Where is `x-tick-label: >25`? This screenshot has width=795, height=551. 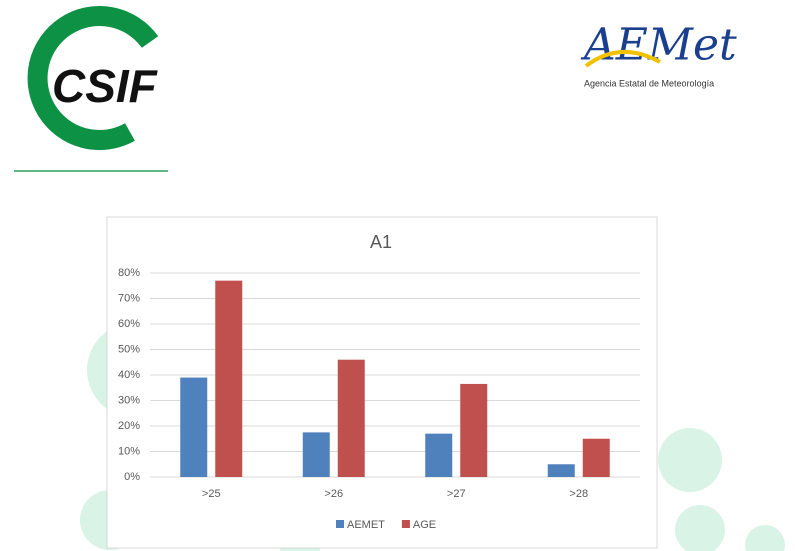
x-tick-label: >25 is located at coordinates (211, 494).